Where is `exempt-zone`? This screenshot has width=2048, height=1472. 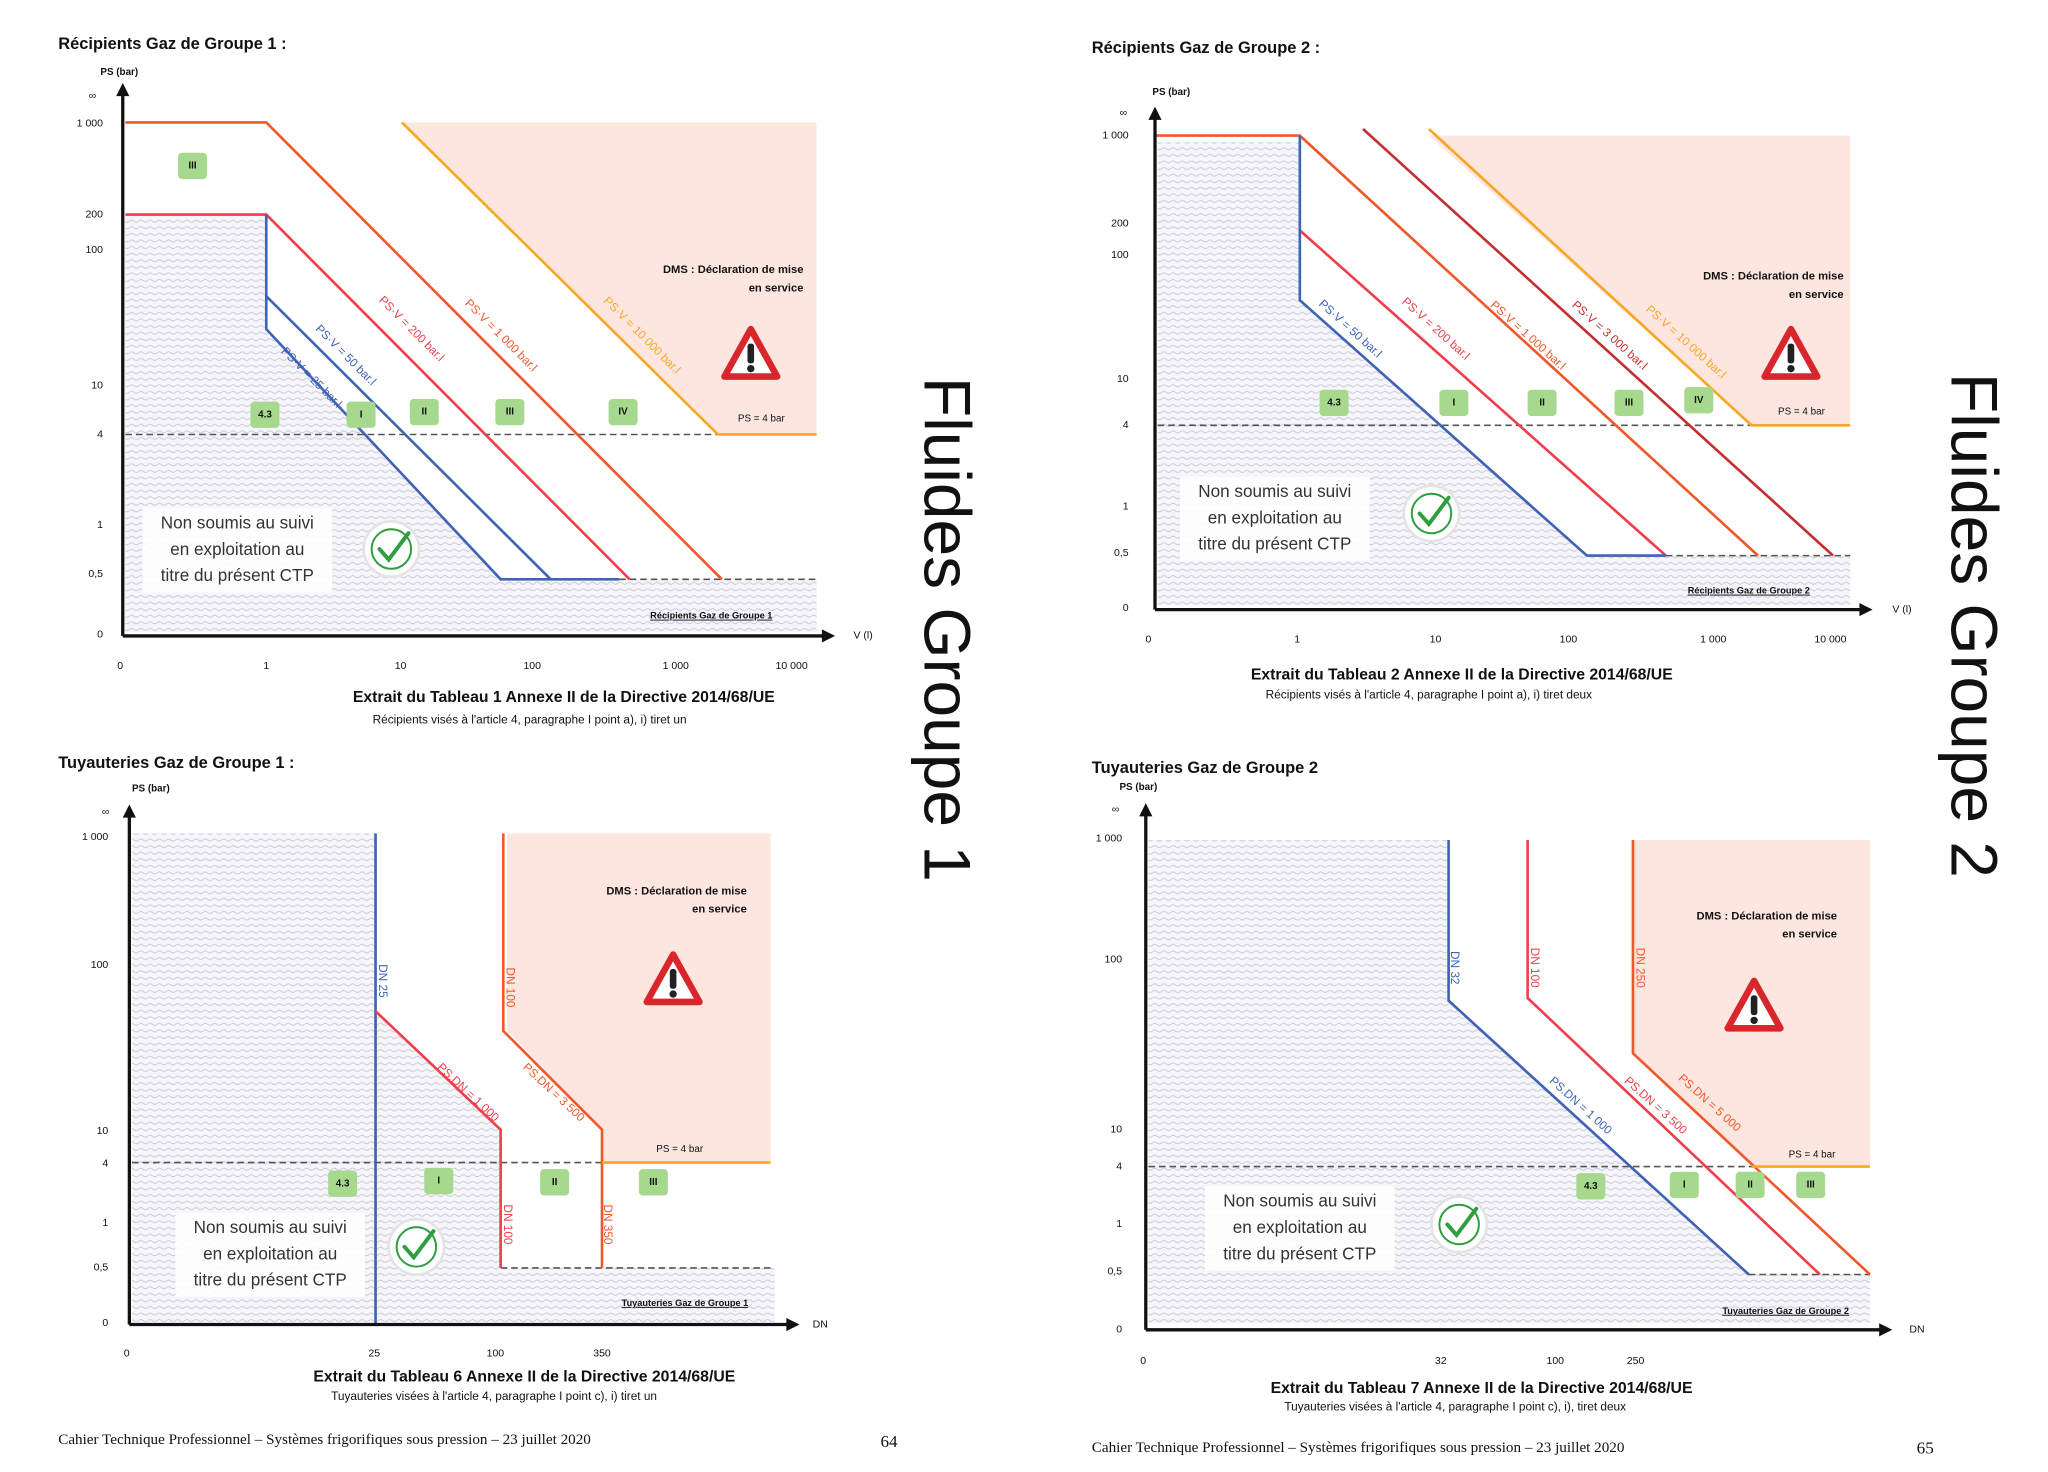
exempt-zone is located at coordinates (453, 1077).